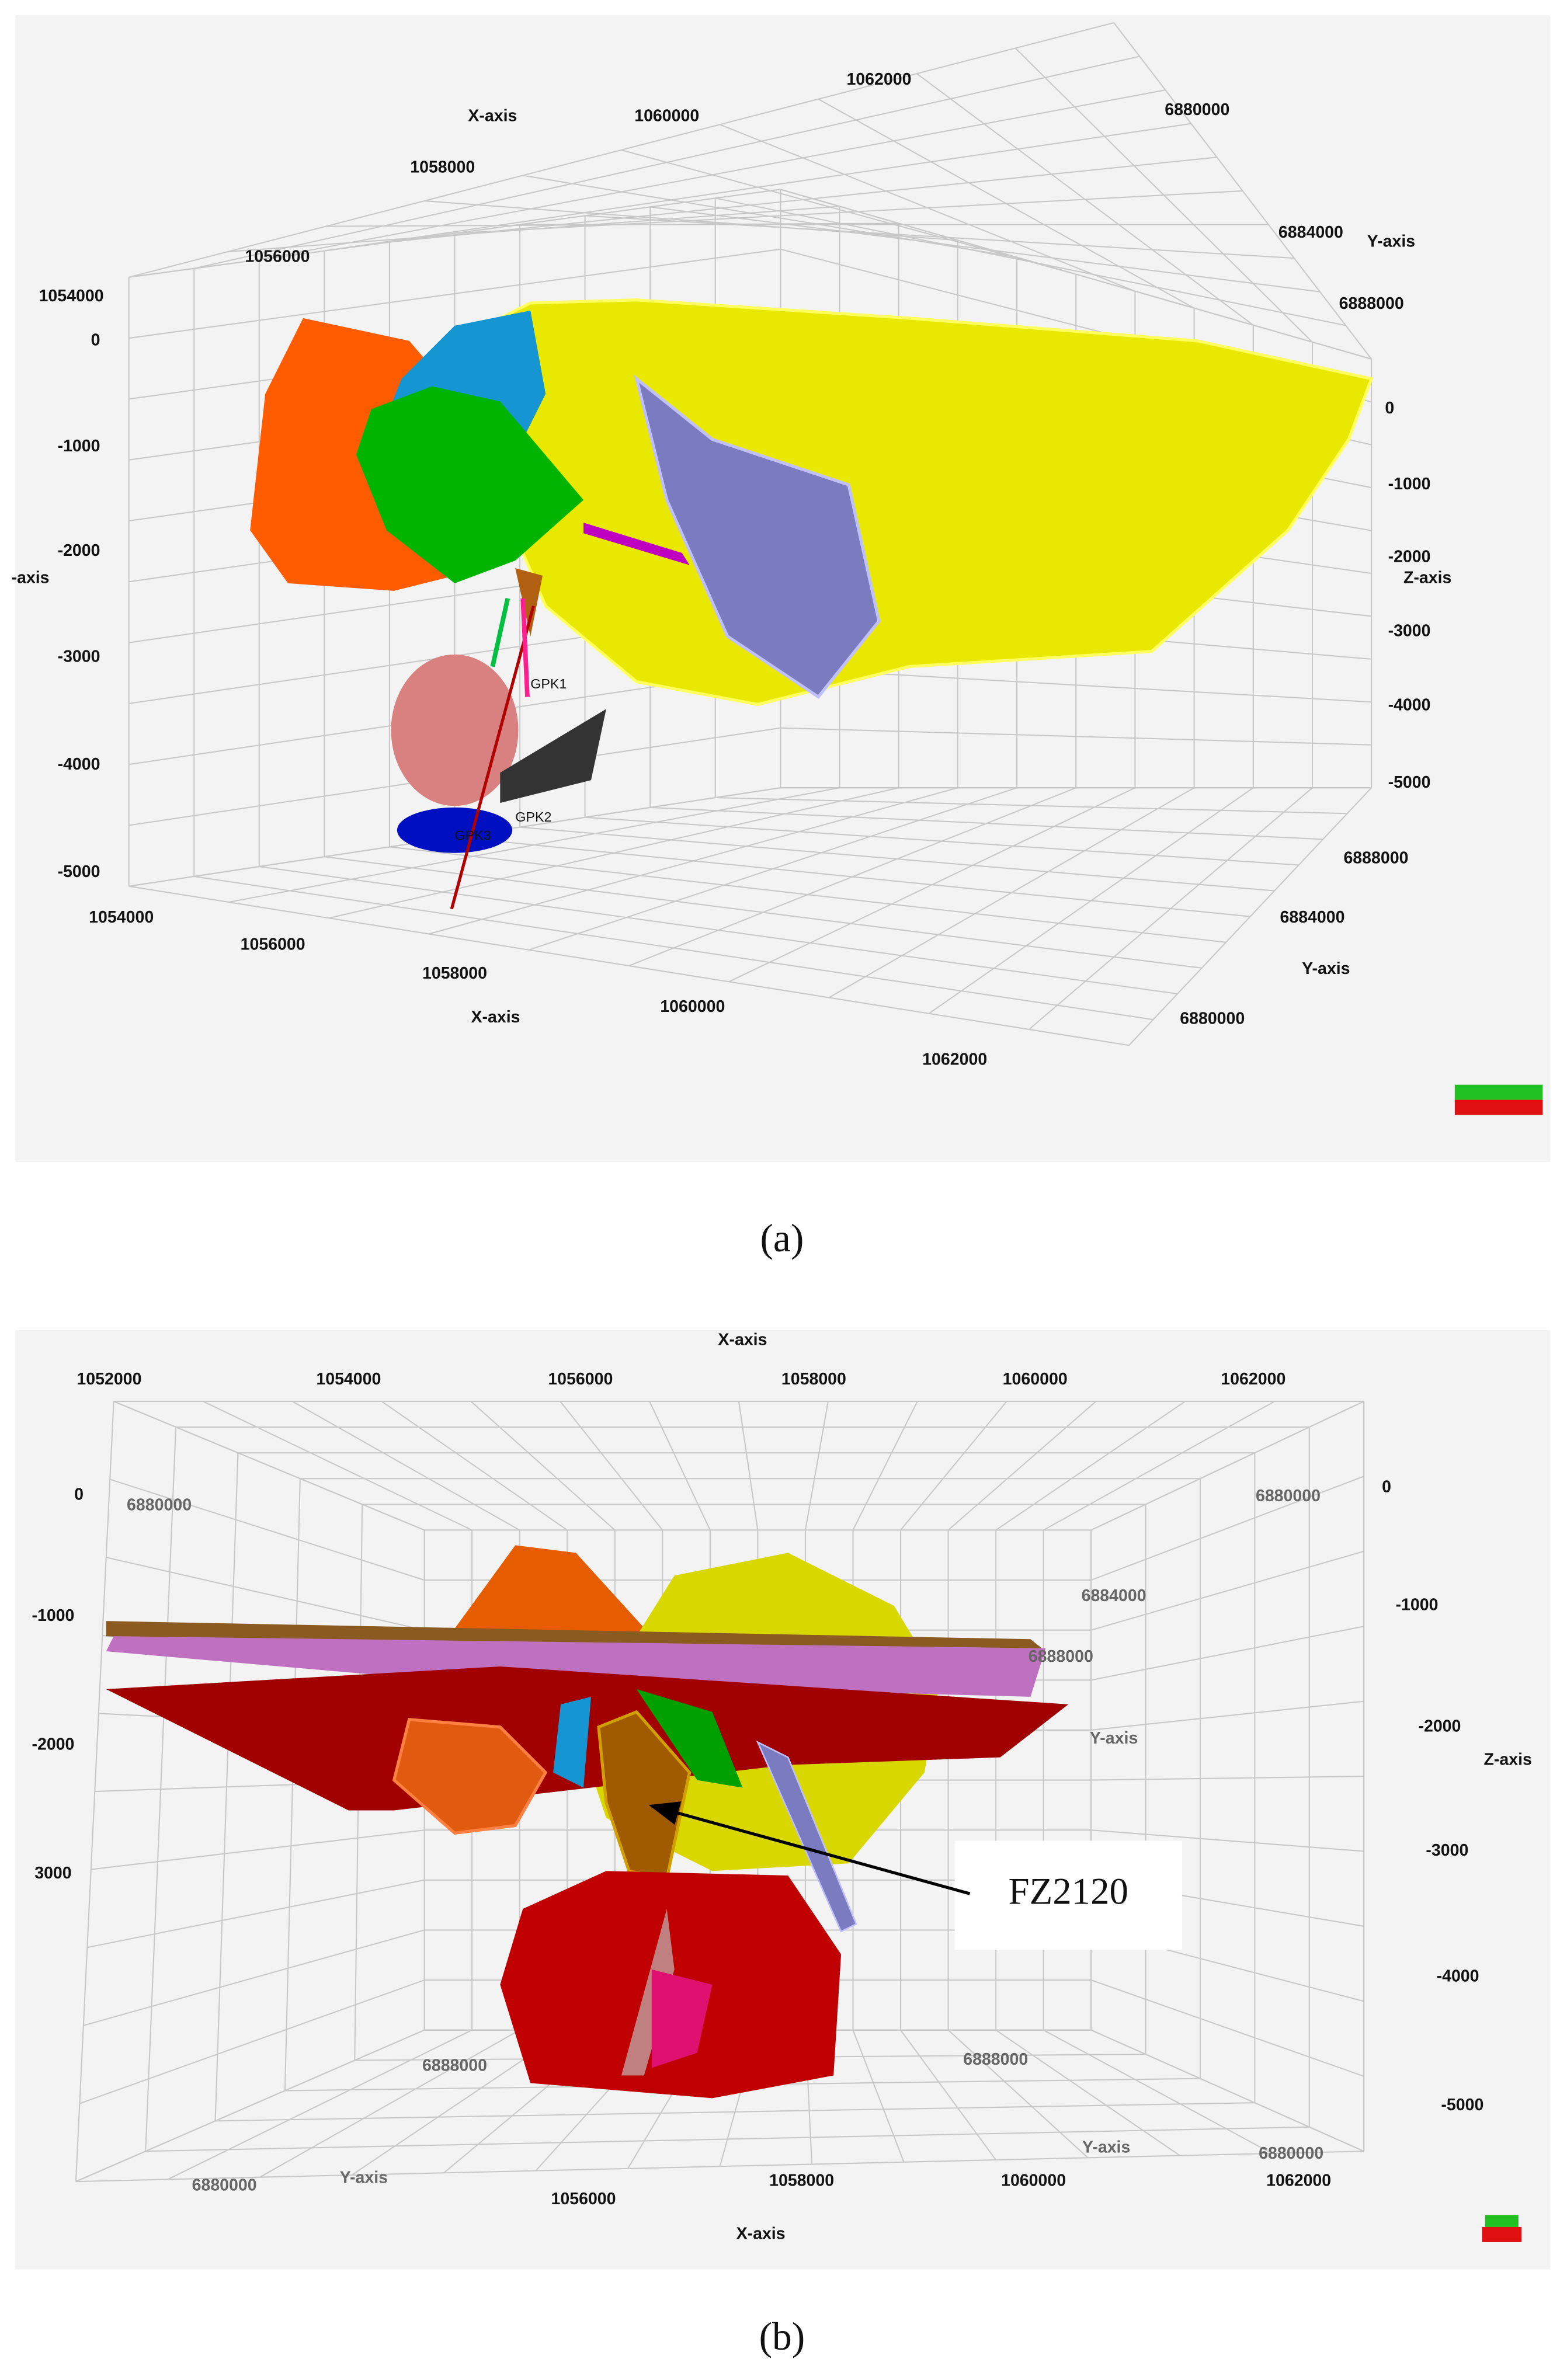 The width and height of the screenshot is (1567, 2380). I want to click on label: -axis, so click(31, 578).